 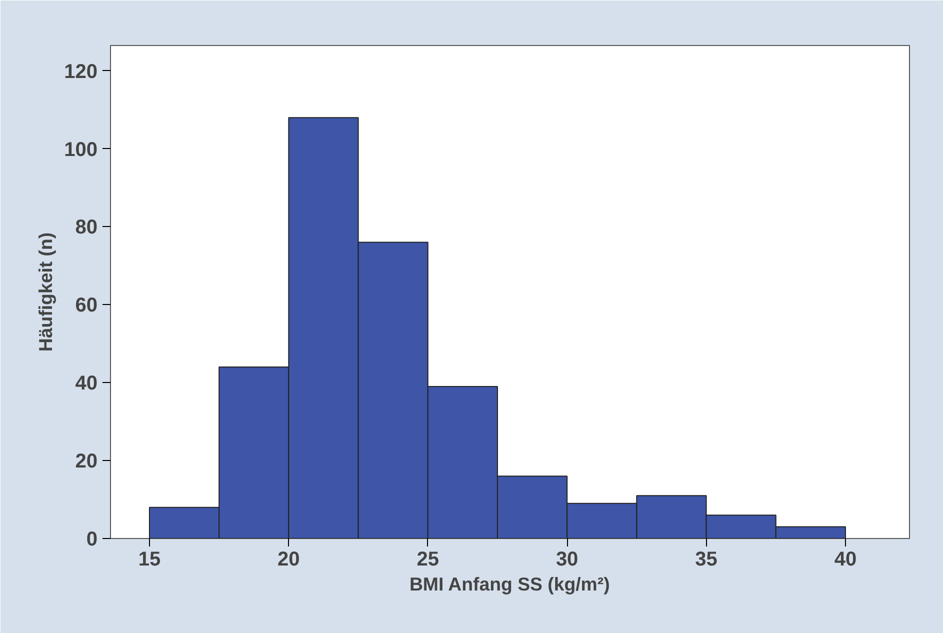 What do you see at coordinates (149, 559) in the screenshot?
I see `x-tick-label: 15` at bounding box center [149, 559].